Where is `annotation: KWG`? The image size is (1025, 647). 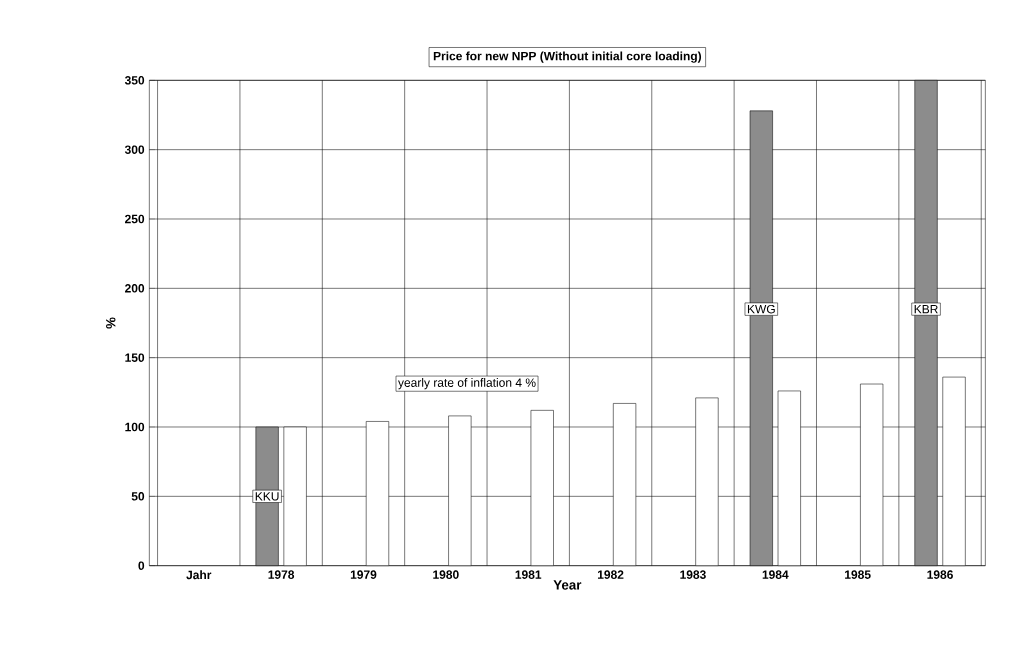 annotation: KWG is located at coordinates (761, 309).